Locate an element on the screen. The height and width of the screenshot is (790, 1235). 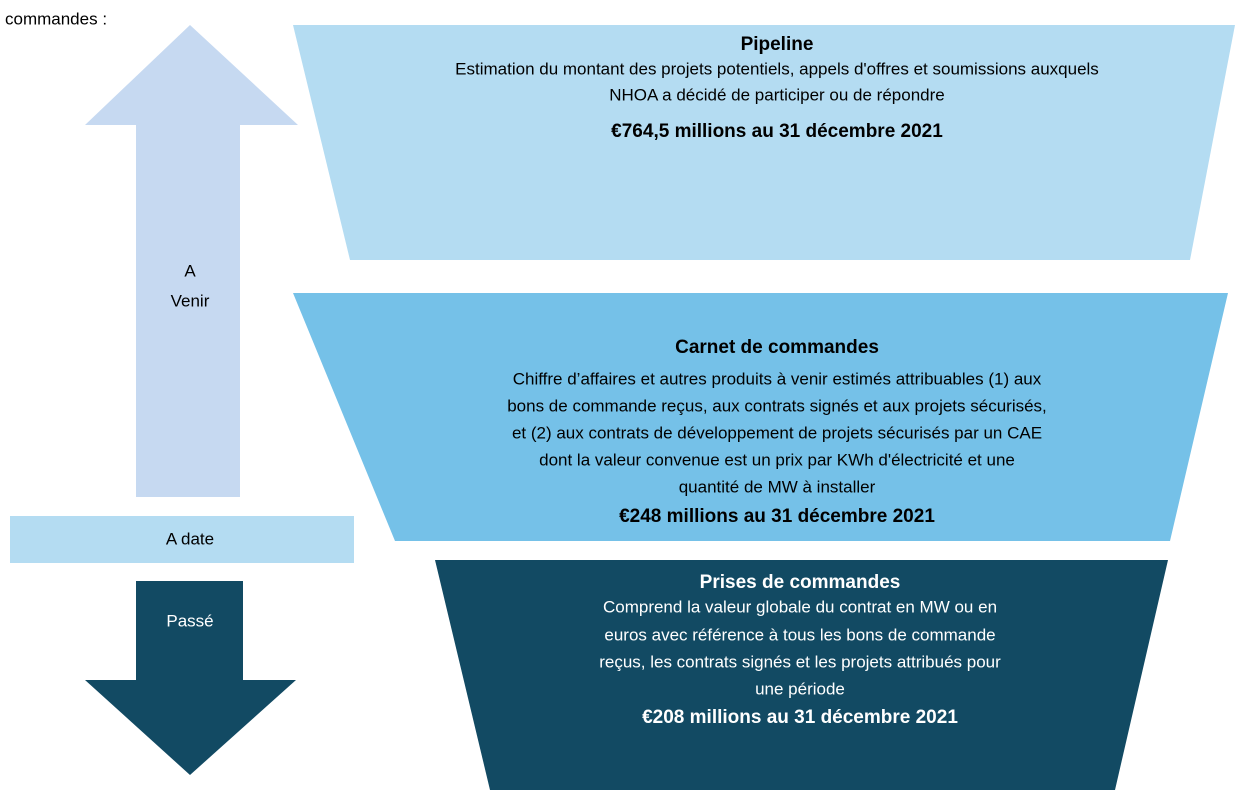
section-value: €248 millions au 31 décembre 2021 is located at coordinates (777, 516).